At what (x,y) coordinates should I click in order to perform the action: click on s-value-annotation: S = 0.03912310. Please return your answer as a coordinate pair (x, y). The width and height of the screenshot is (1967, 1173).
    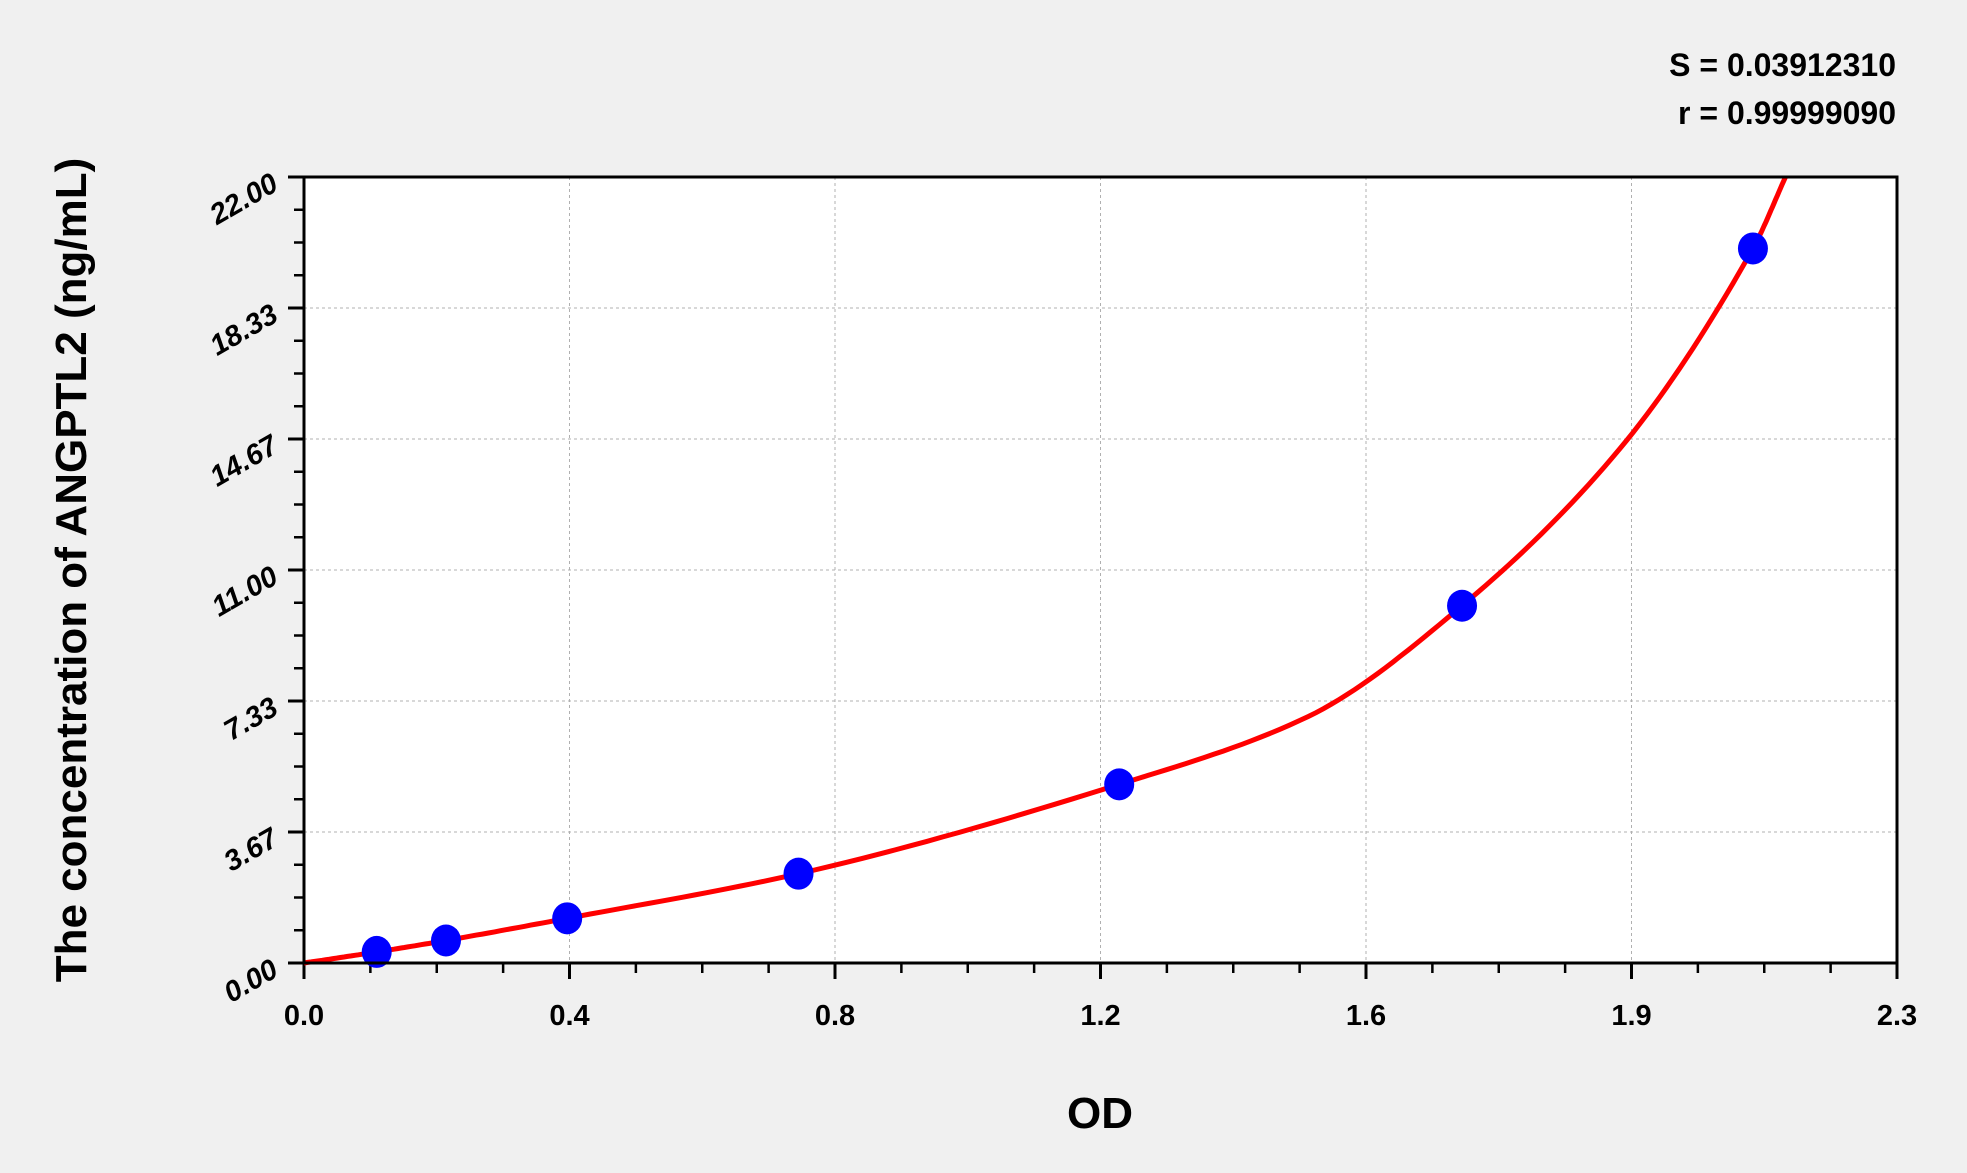
    Looking at the image, I should click on (1782, 65).